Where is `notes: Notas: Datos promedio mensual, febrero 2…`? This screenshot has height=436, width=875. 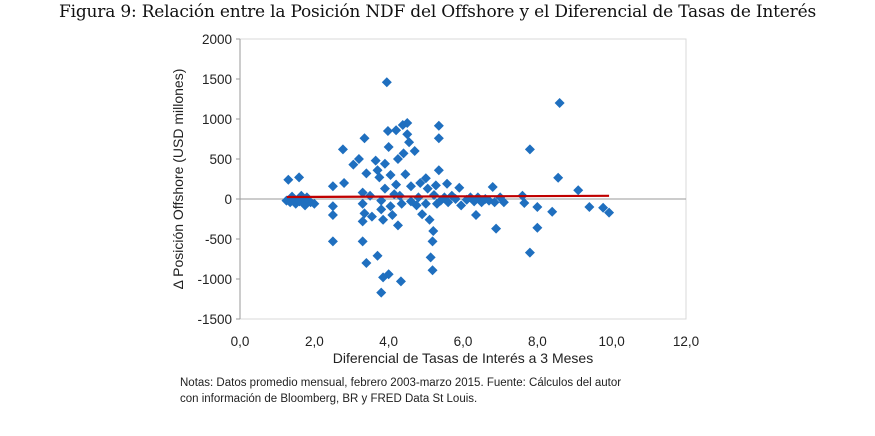
notes: Notas: Datos promedio mensual, febrero 2… is located at coordinates (440, 391).